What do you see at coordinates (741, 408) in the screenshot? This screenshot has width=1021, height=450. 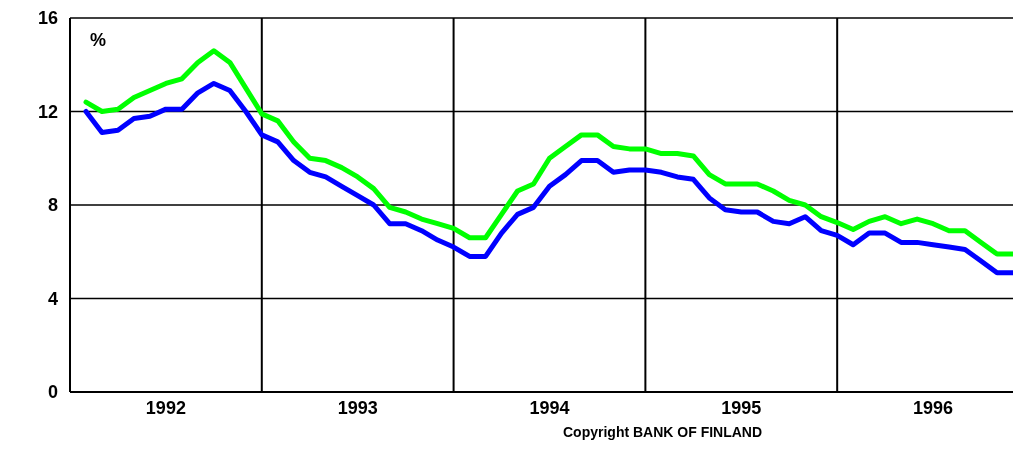 I see `x-tick-label: 1995` at bounding box center [741, 408].